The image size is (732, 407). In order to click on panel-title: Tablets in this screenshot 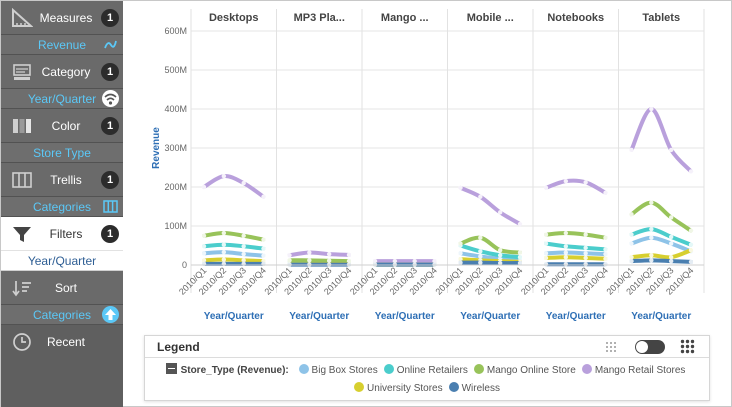, I will do `click(661, 18)`.